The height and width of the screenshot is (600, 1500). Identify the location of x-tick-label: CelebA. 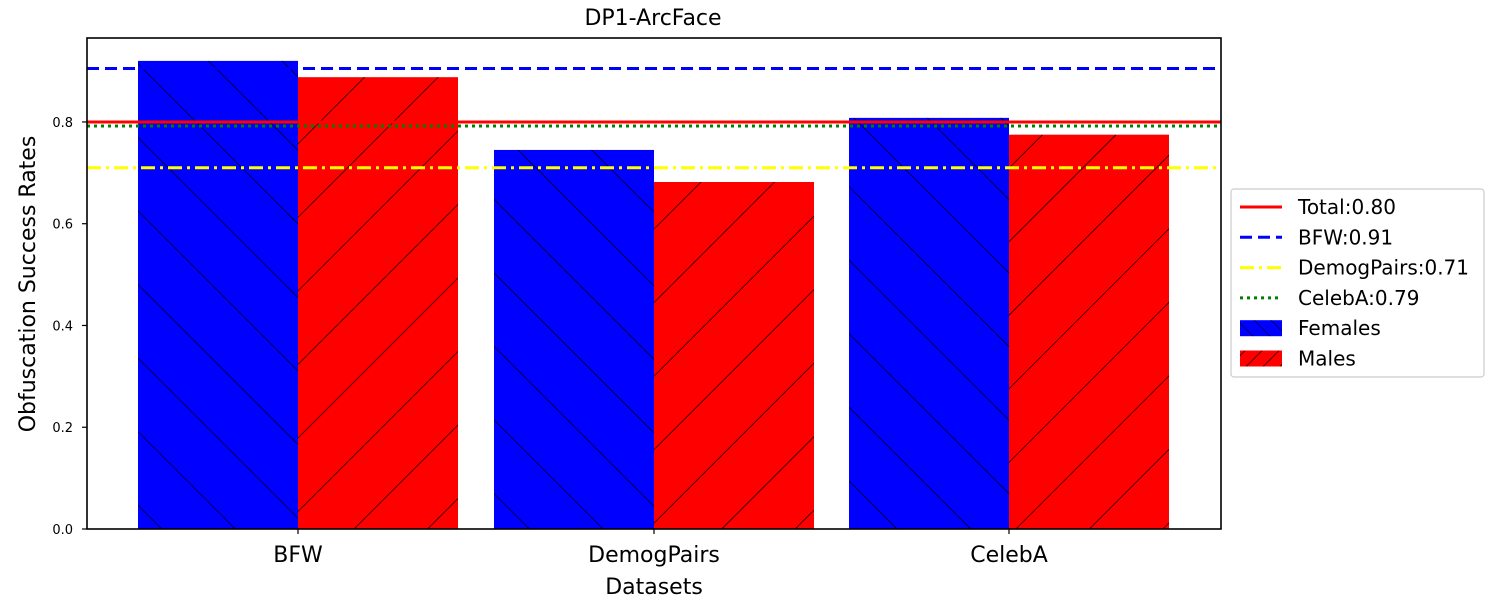
(1009, 555).